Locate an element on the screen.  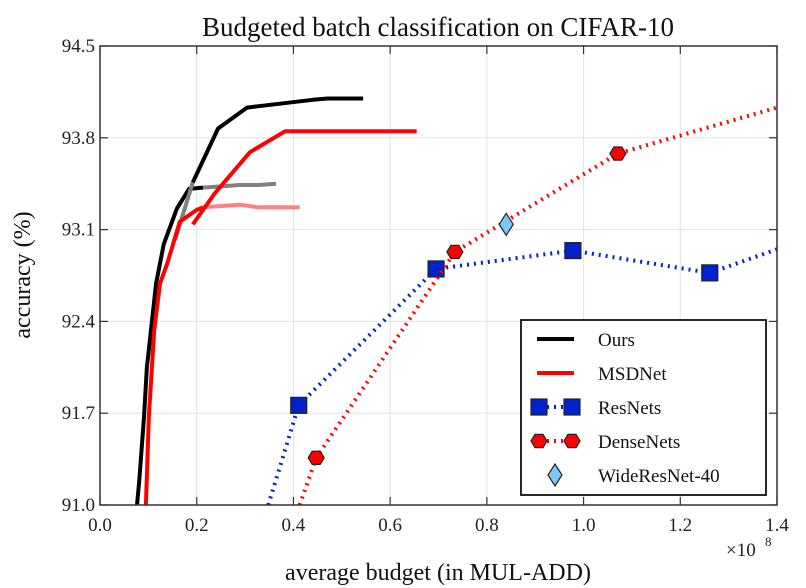
y-axis-label: accuracy (%) is located at coordinates (23, 274).